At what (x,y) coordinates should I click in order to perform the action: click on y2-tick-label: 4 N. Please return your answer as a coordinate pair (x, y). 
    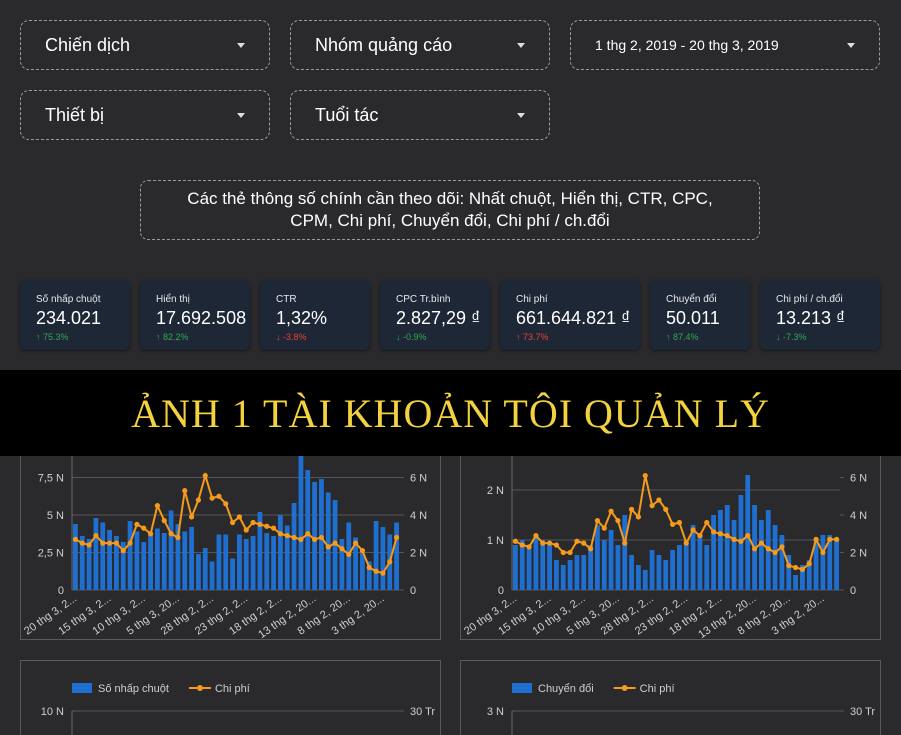
    Looking at the image, I should click on (858, 516).